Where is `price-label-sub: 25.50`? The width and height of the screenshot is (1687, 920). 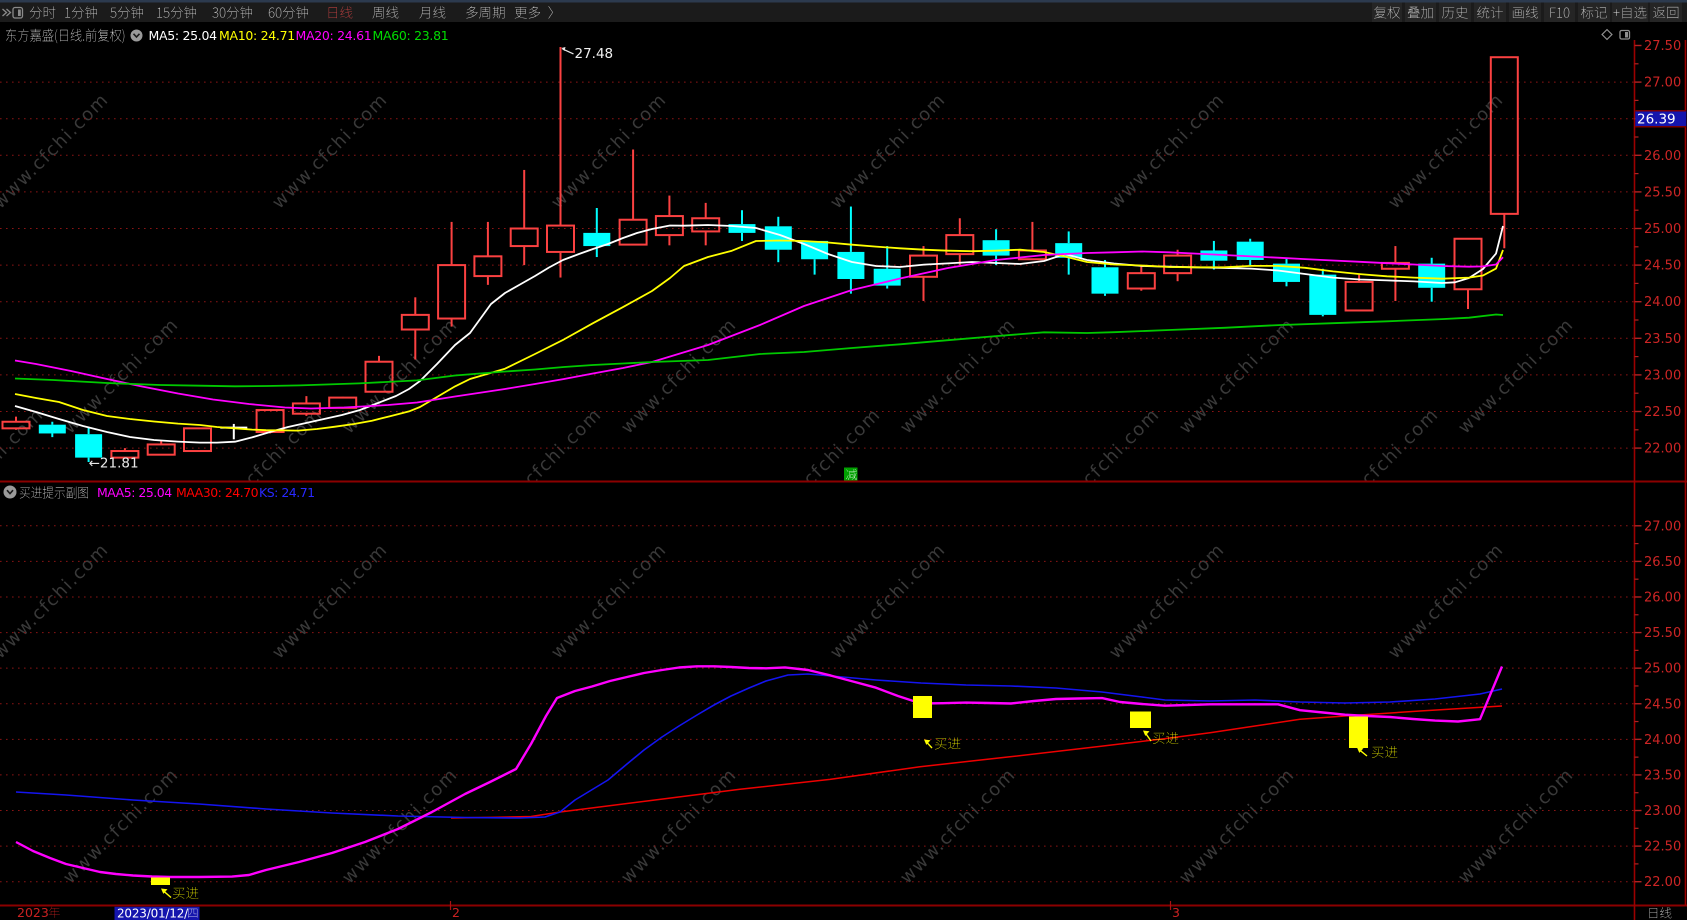 price-label-sub: 25.50 is located at coordinates (1662, 633).